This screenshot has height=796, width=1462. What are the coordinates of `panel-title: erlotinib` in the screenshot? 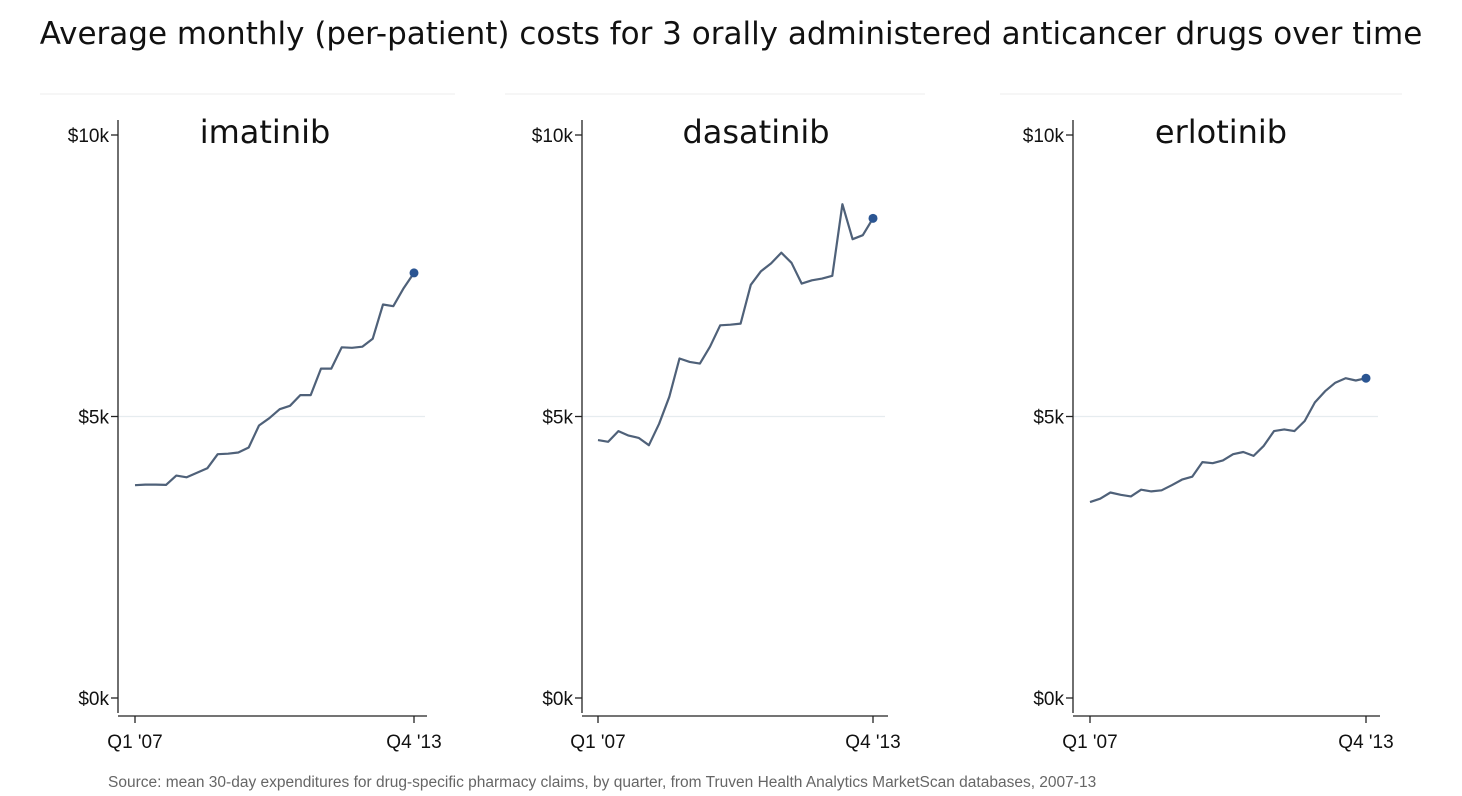 It's located at (1221, 132).